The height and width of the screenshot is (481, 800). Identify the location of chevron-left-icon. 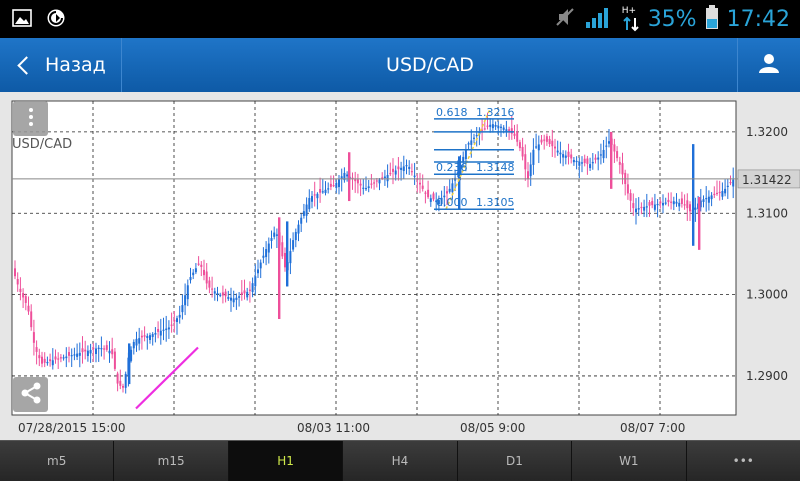
(26, 65).